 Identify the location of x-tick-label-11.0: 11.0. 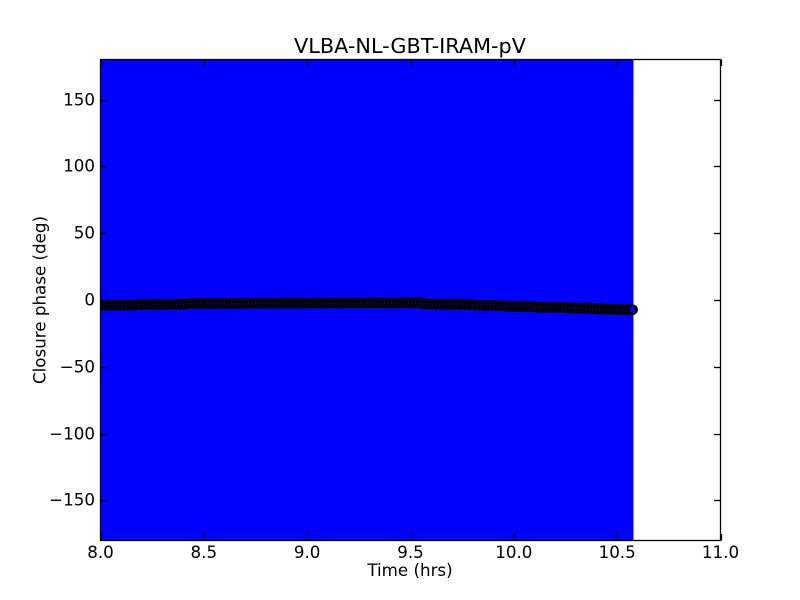
(720, 552).